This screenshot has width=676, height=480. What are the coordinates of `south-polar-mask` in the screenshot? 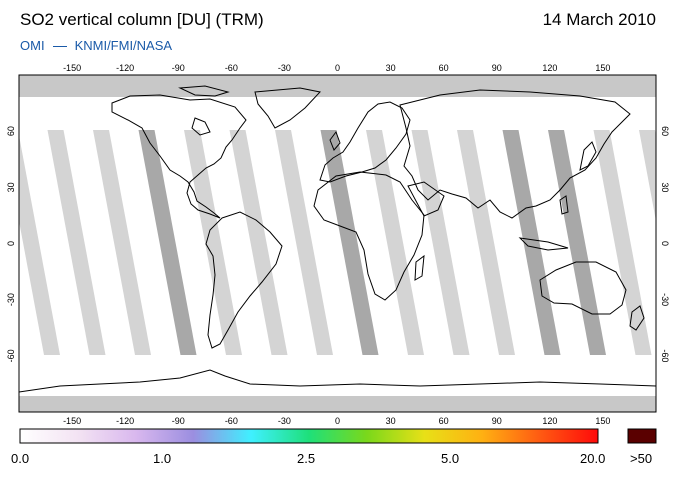 It's located at (337, 404).